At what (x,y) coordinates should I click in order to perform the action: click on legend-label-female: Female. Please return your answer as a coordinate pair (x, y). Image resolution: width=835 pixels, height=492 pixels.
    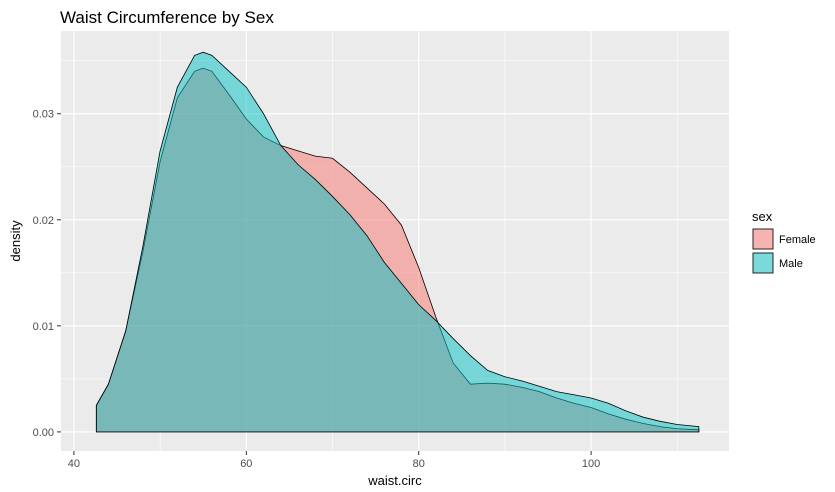
    Looking at the image, I should click on (797, 240).